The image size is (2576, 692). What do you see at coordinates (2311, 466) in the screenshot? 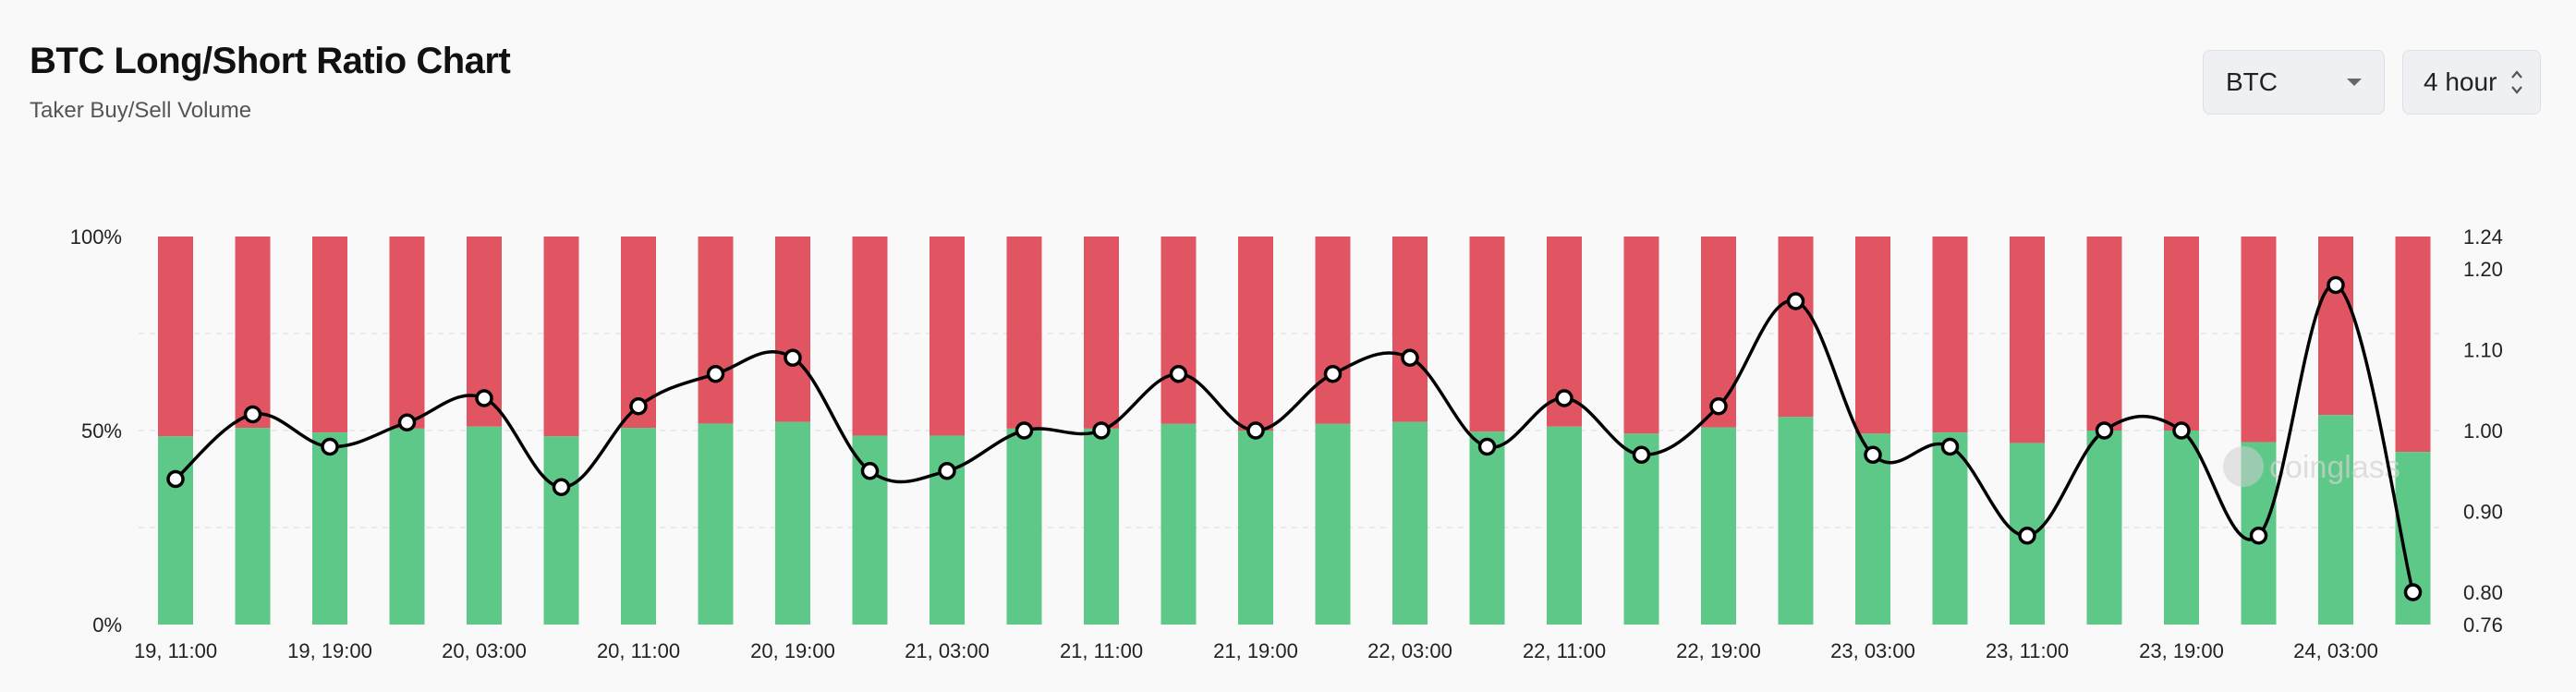
I see `watermark-group: coinglass` at bounding box center [2311, 466].